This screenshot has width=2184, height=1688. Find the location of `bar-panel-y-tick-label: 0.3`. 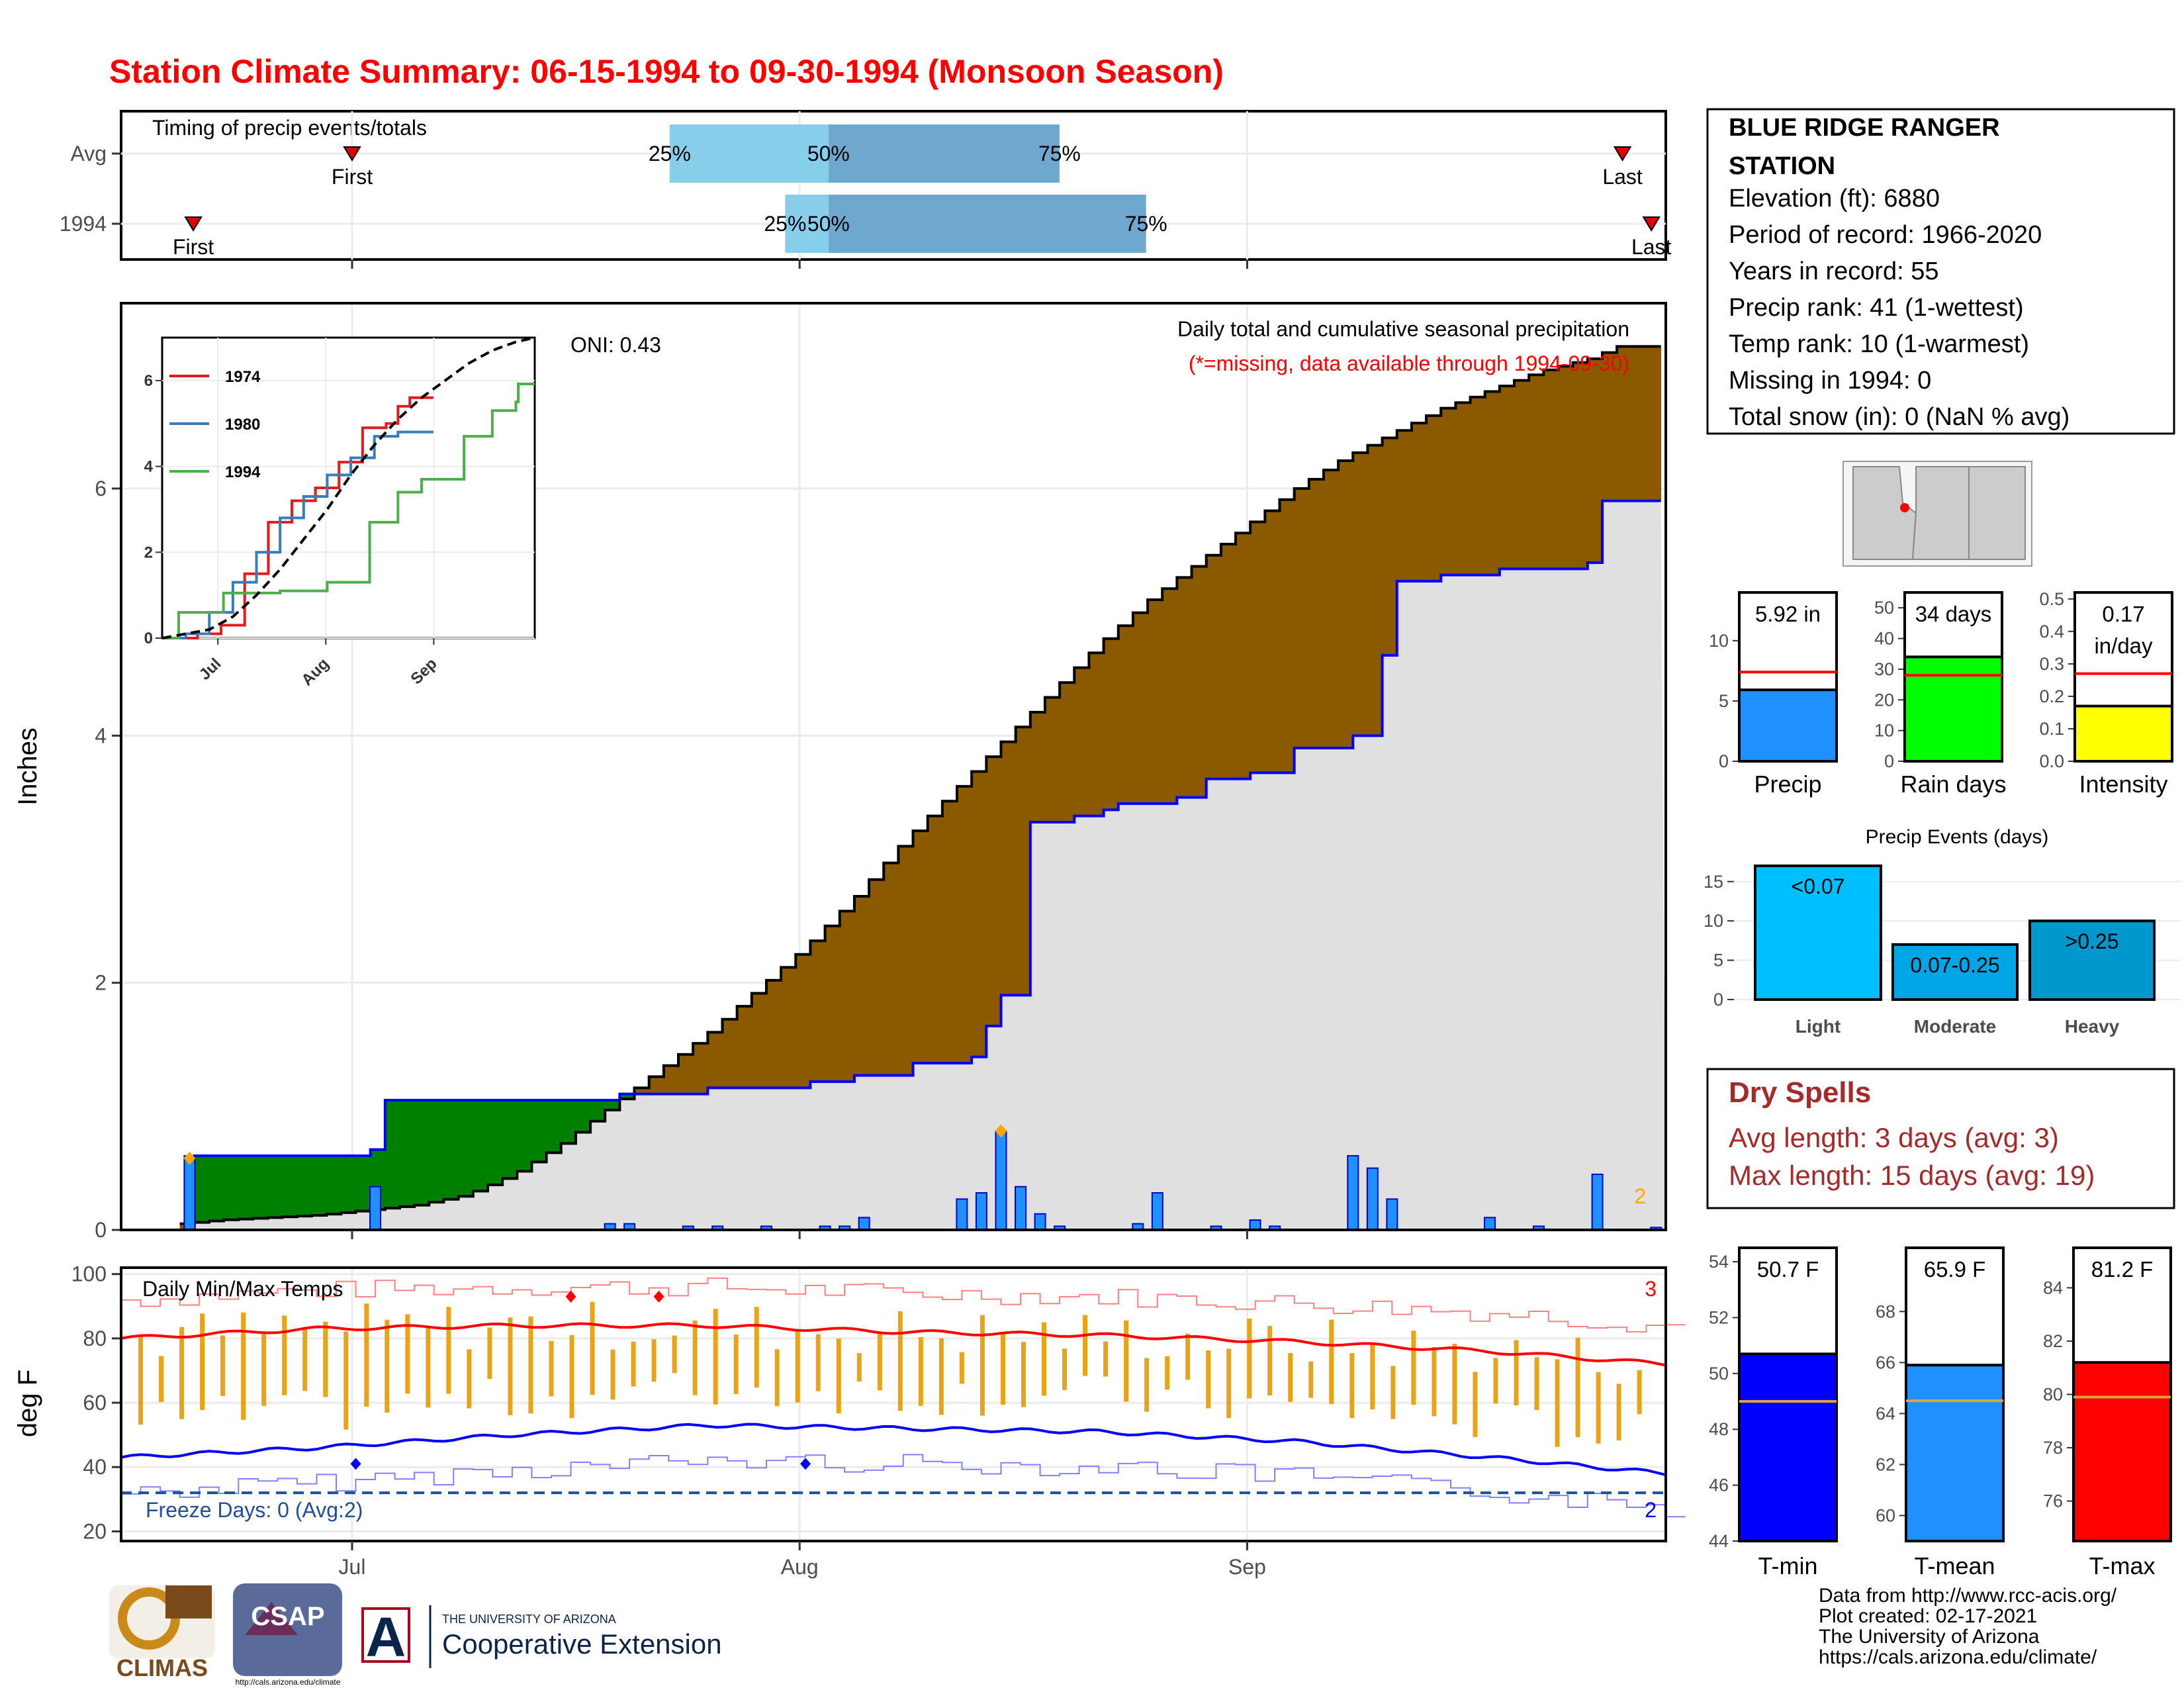

bar-panel-y-tick-label: 0.3 is located at coordinates (2051, 664).